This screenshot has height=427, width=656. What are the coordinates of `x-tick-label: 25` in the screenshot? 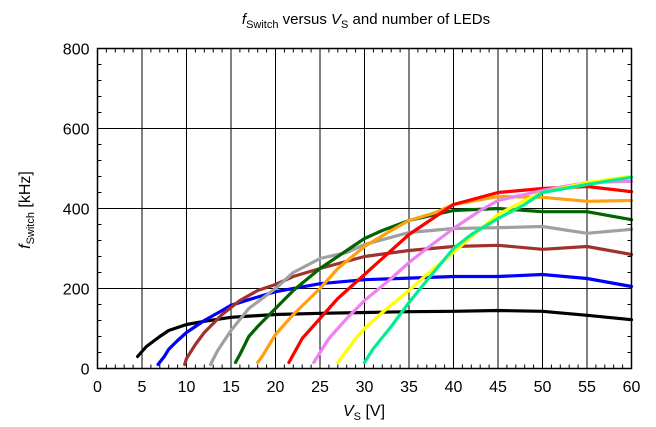 It's located at (320, 387).